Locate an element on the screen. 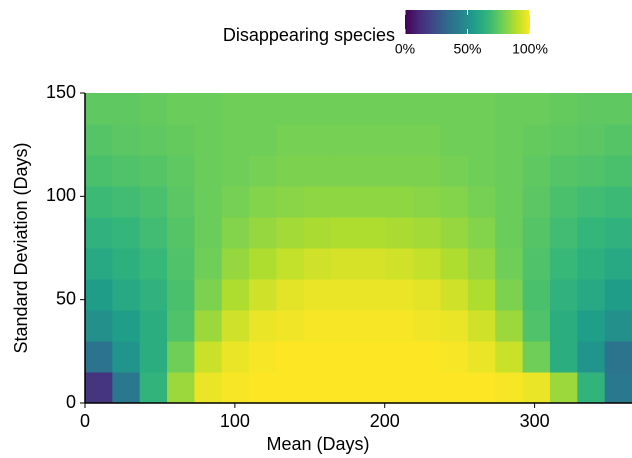 The image size is (632, 458). colorbar-tick-label: 50% is located at coordinates (467, 49).